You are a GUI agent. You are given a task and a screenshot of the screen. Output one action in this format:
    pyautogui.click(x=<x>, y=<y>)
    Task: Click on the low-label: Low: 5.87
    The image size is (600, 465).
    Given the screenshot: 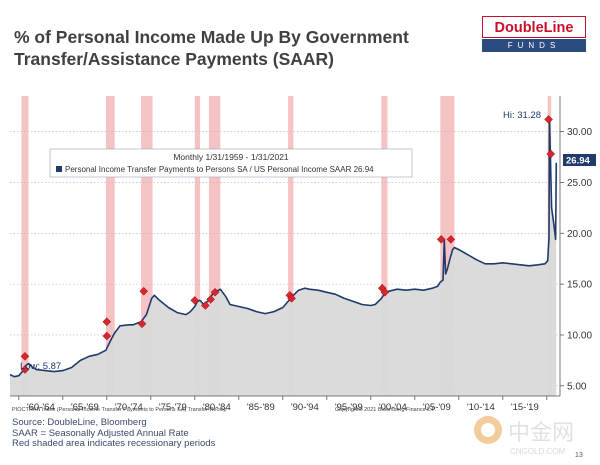 What is the action you would take?
    pyautogui.click(x=40, y=366)
    